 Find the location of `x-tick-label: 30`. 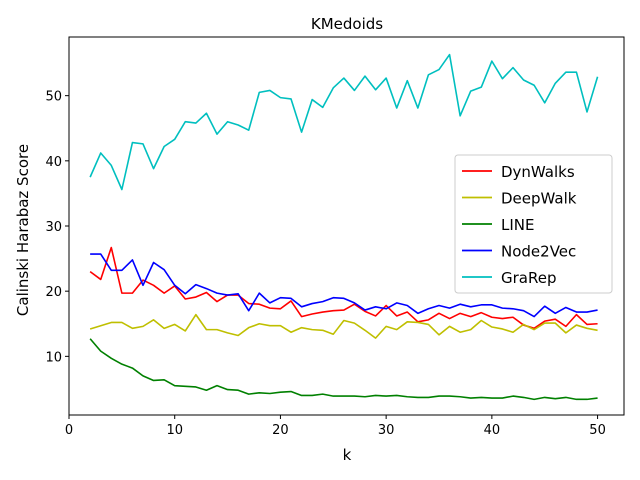

x-tick-label: 30 is located at coordinates (386, 430).